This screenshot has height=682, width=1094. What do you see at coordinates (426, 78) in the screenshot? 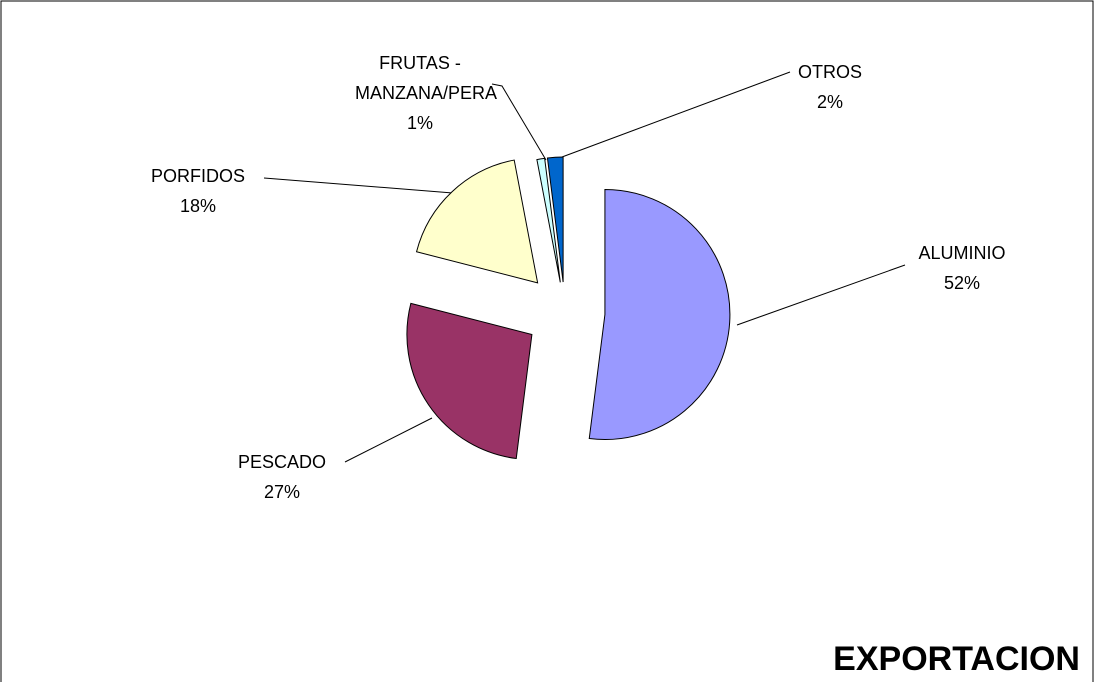
I see `category-label: FRUTAS - MANZANA/PERA` at bounding box center [426, 78].